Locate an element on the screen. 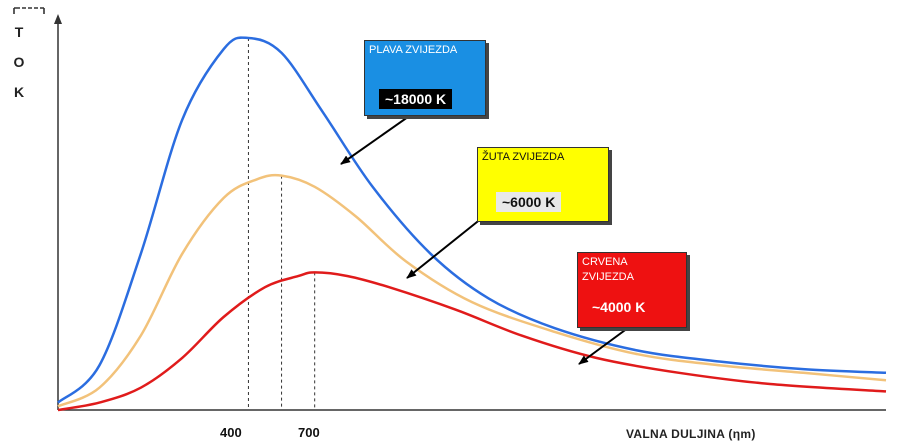  y-axis-arrow-icon is located at coordinates (58, 19).